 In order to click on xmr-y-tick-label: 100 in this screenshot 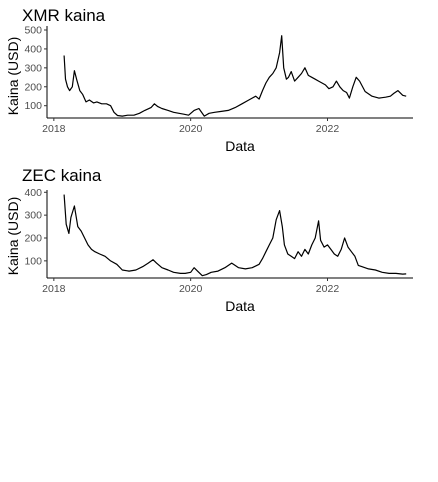, I will do `click(33, 106)`.